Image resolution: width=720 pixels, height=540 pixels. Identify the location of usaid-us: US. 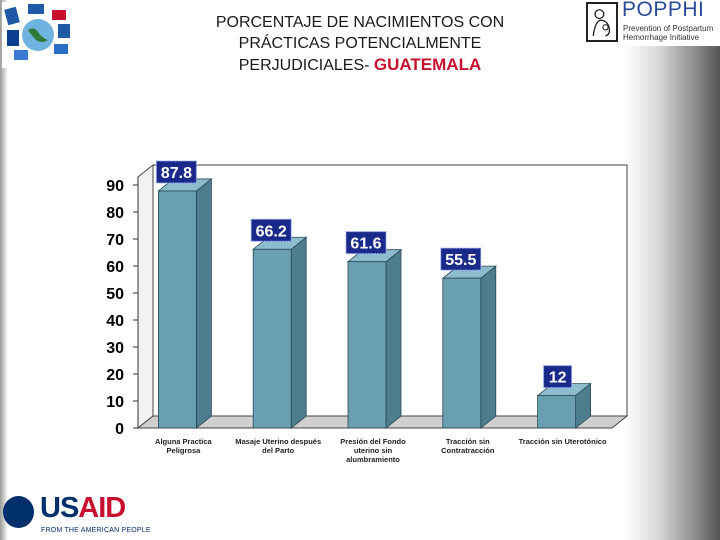
(59, 508).